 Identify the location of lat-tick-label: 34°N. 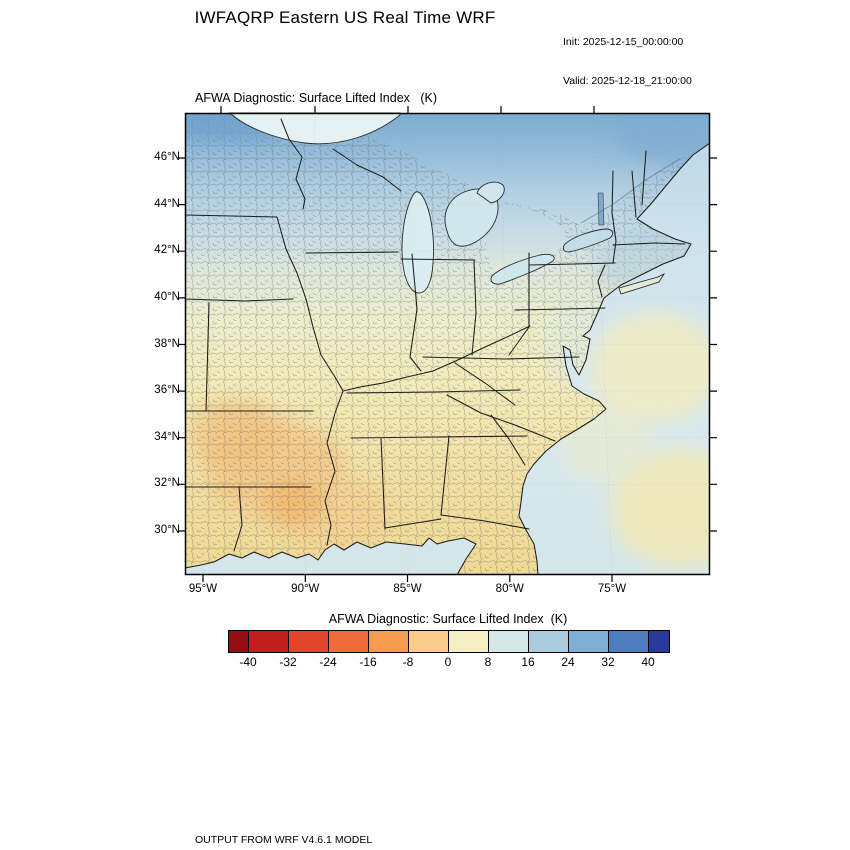
(167, 436).